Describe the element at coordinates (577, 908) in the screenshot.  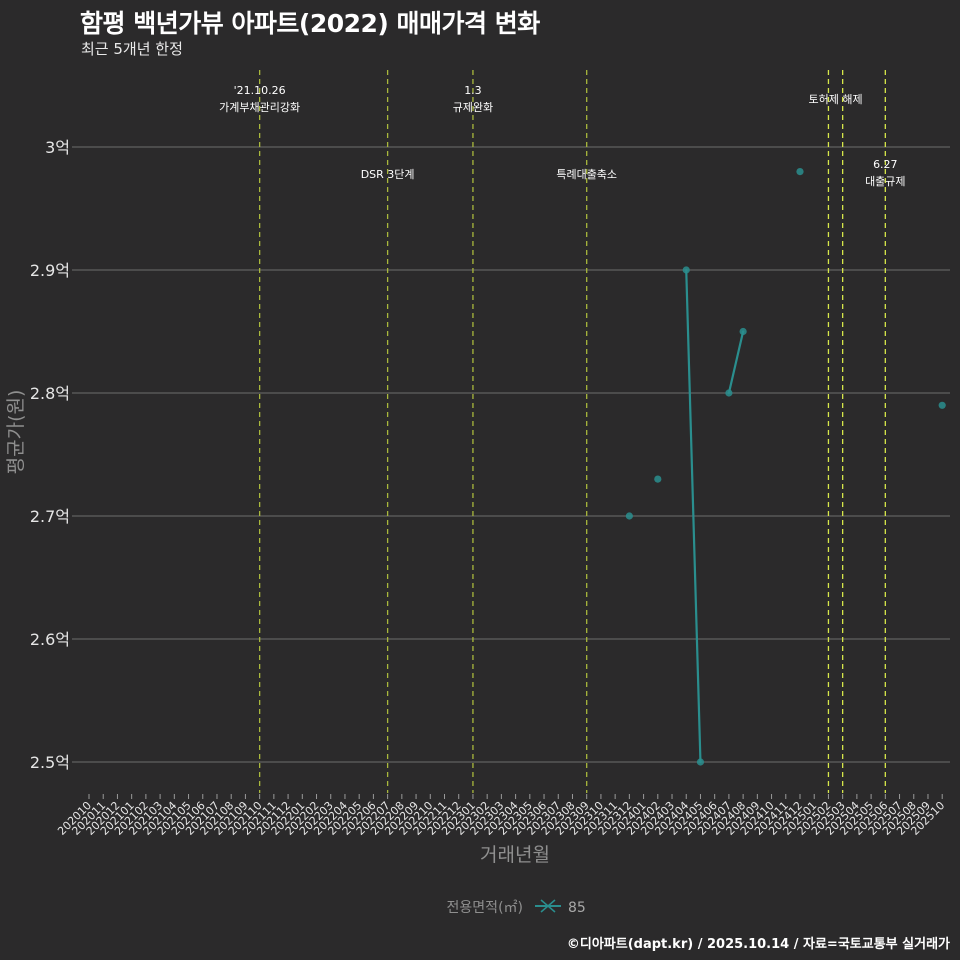
I see `legend-label-85: 85` at that location.